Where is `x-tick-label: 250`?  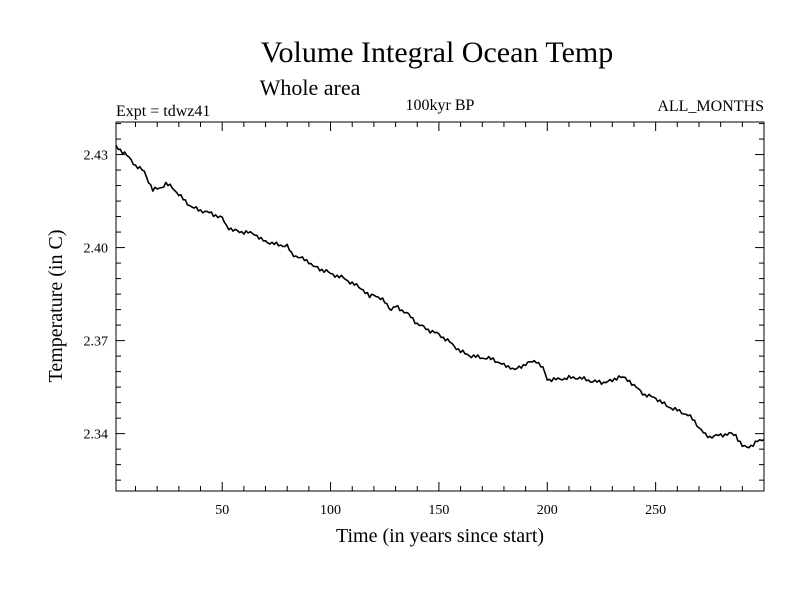
x-tick-label: 250 is located at coordinates (655, 510).